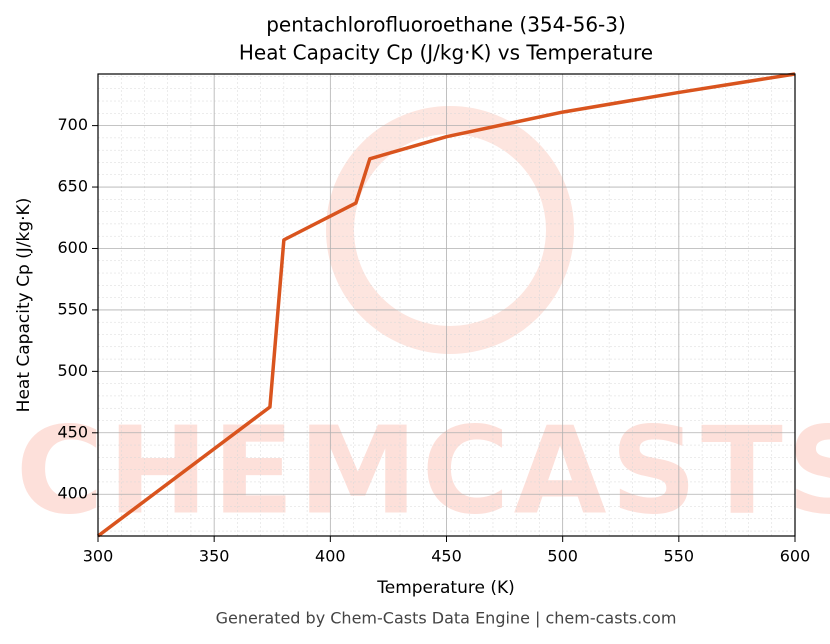 Image resolution: width=830 pixels, height=644 pixels. I want to click on x-tick-label: 350, so click(214, 556).